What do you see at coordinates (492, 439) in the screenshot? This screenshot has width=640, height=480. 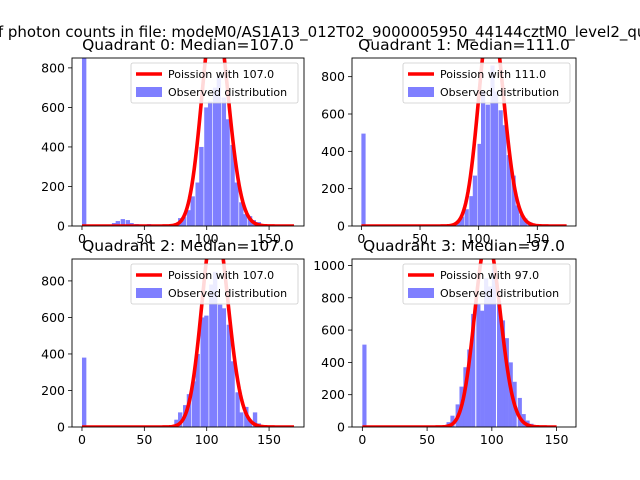 I see `x-tick-label: 100` at bounding box center [492, 439].